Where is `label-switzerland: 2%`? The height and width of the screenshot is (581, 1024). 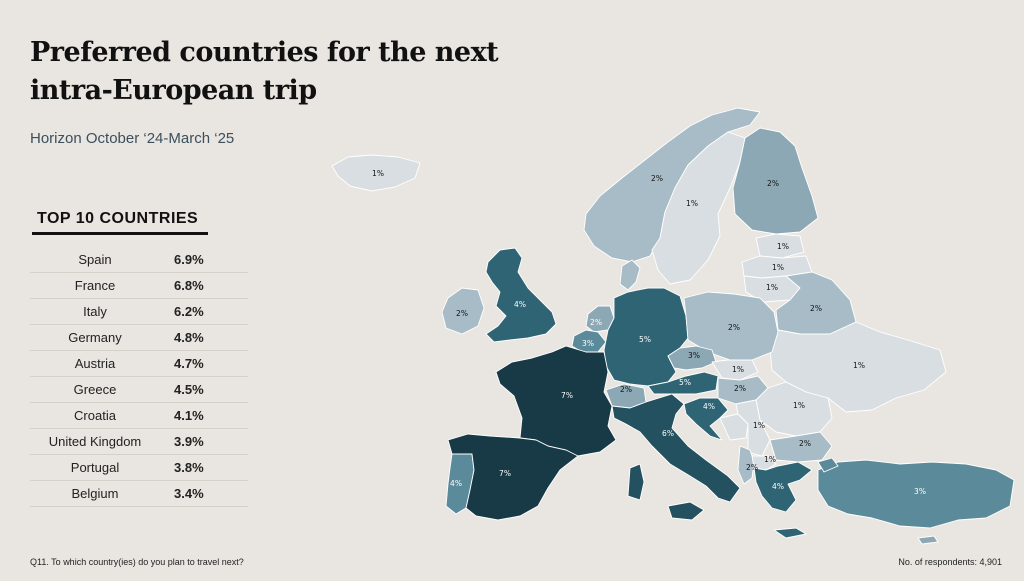
label-switzerland: 2% is located at coordinates (626, 389).